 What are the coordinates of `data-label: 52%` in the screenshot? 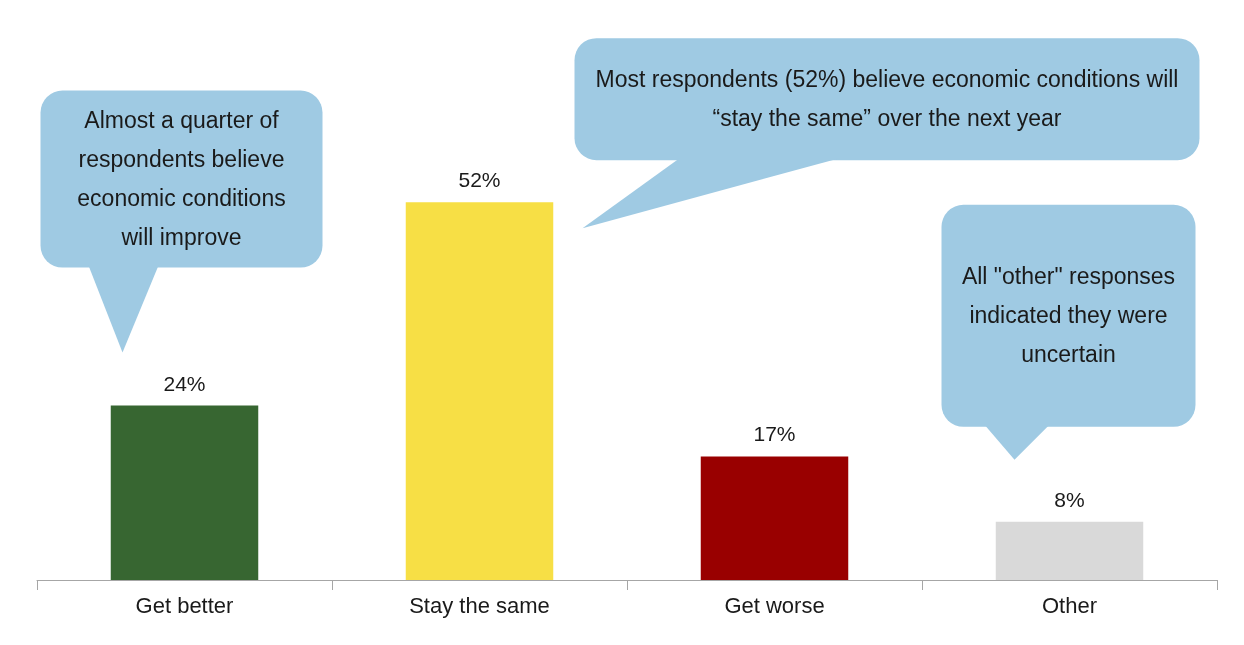 It's located at (479, 180).